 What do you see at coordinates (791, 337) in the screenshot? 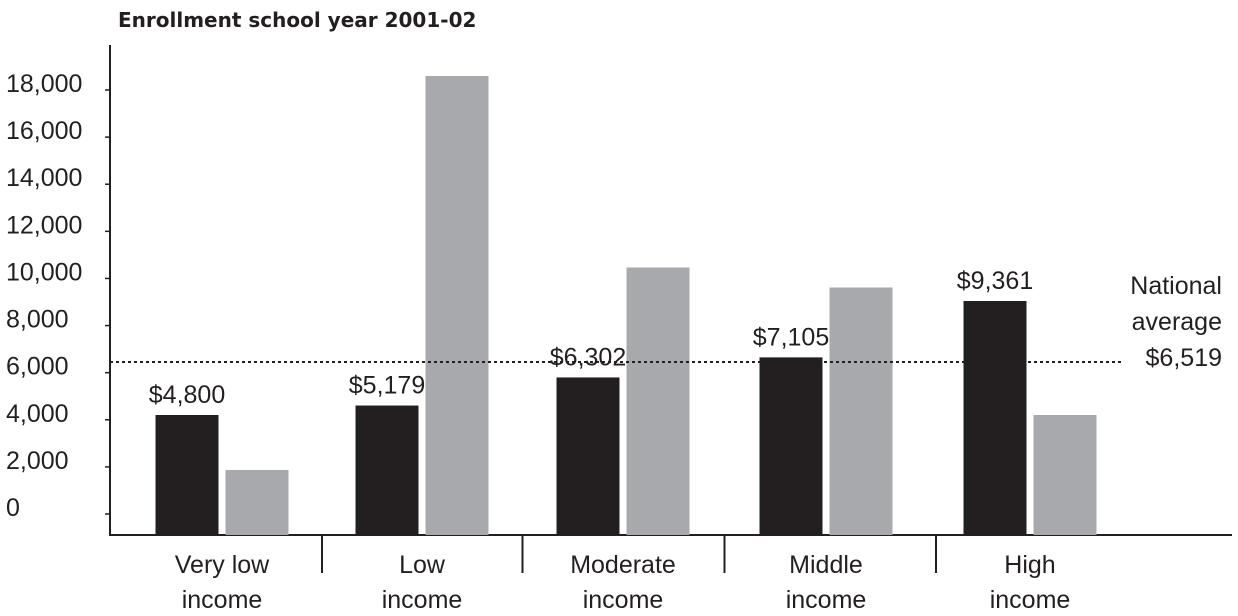
I see `bar-value-label: $7,105` at bounding box center [791, 337].